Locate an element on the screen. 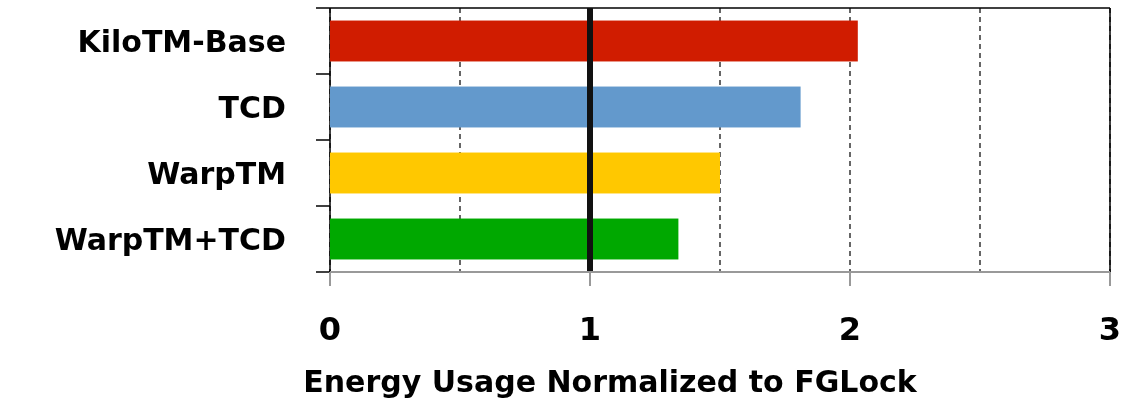  y-tick-label: TCD is located at coordinates (252, 107).